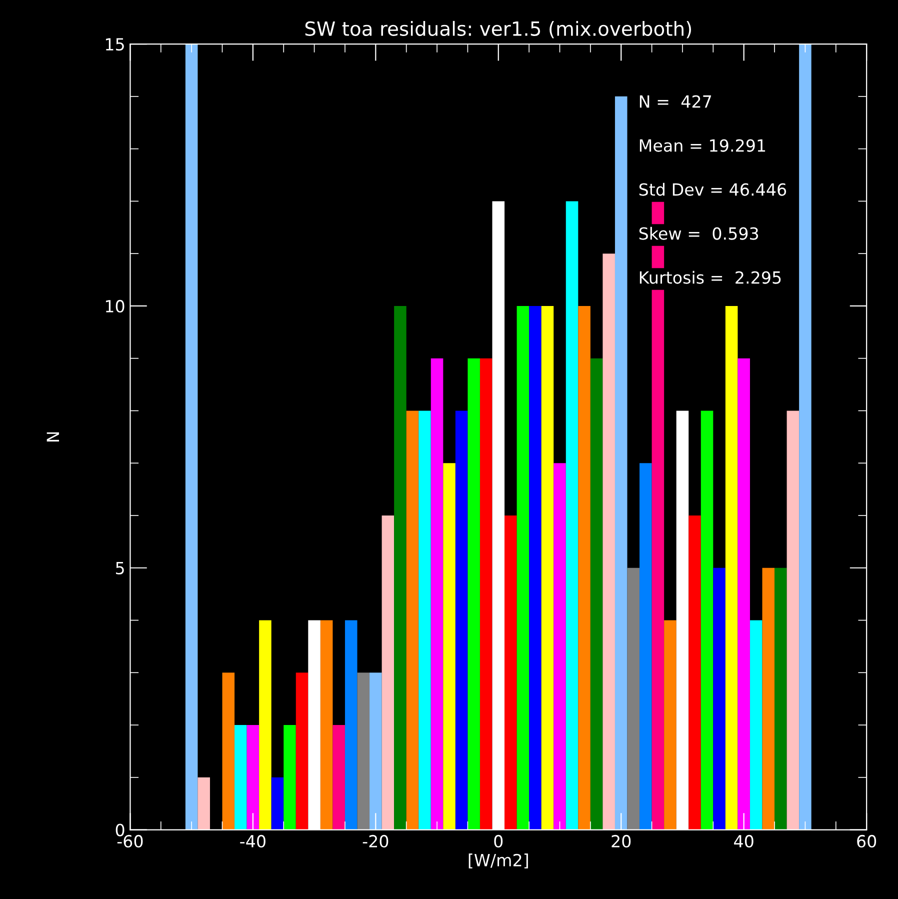  What do you see at coordinates (712, 189) in the screenshot?
I see `annotation: Std Dev = 46.446` at bounding box center [712, 189].